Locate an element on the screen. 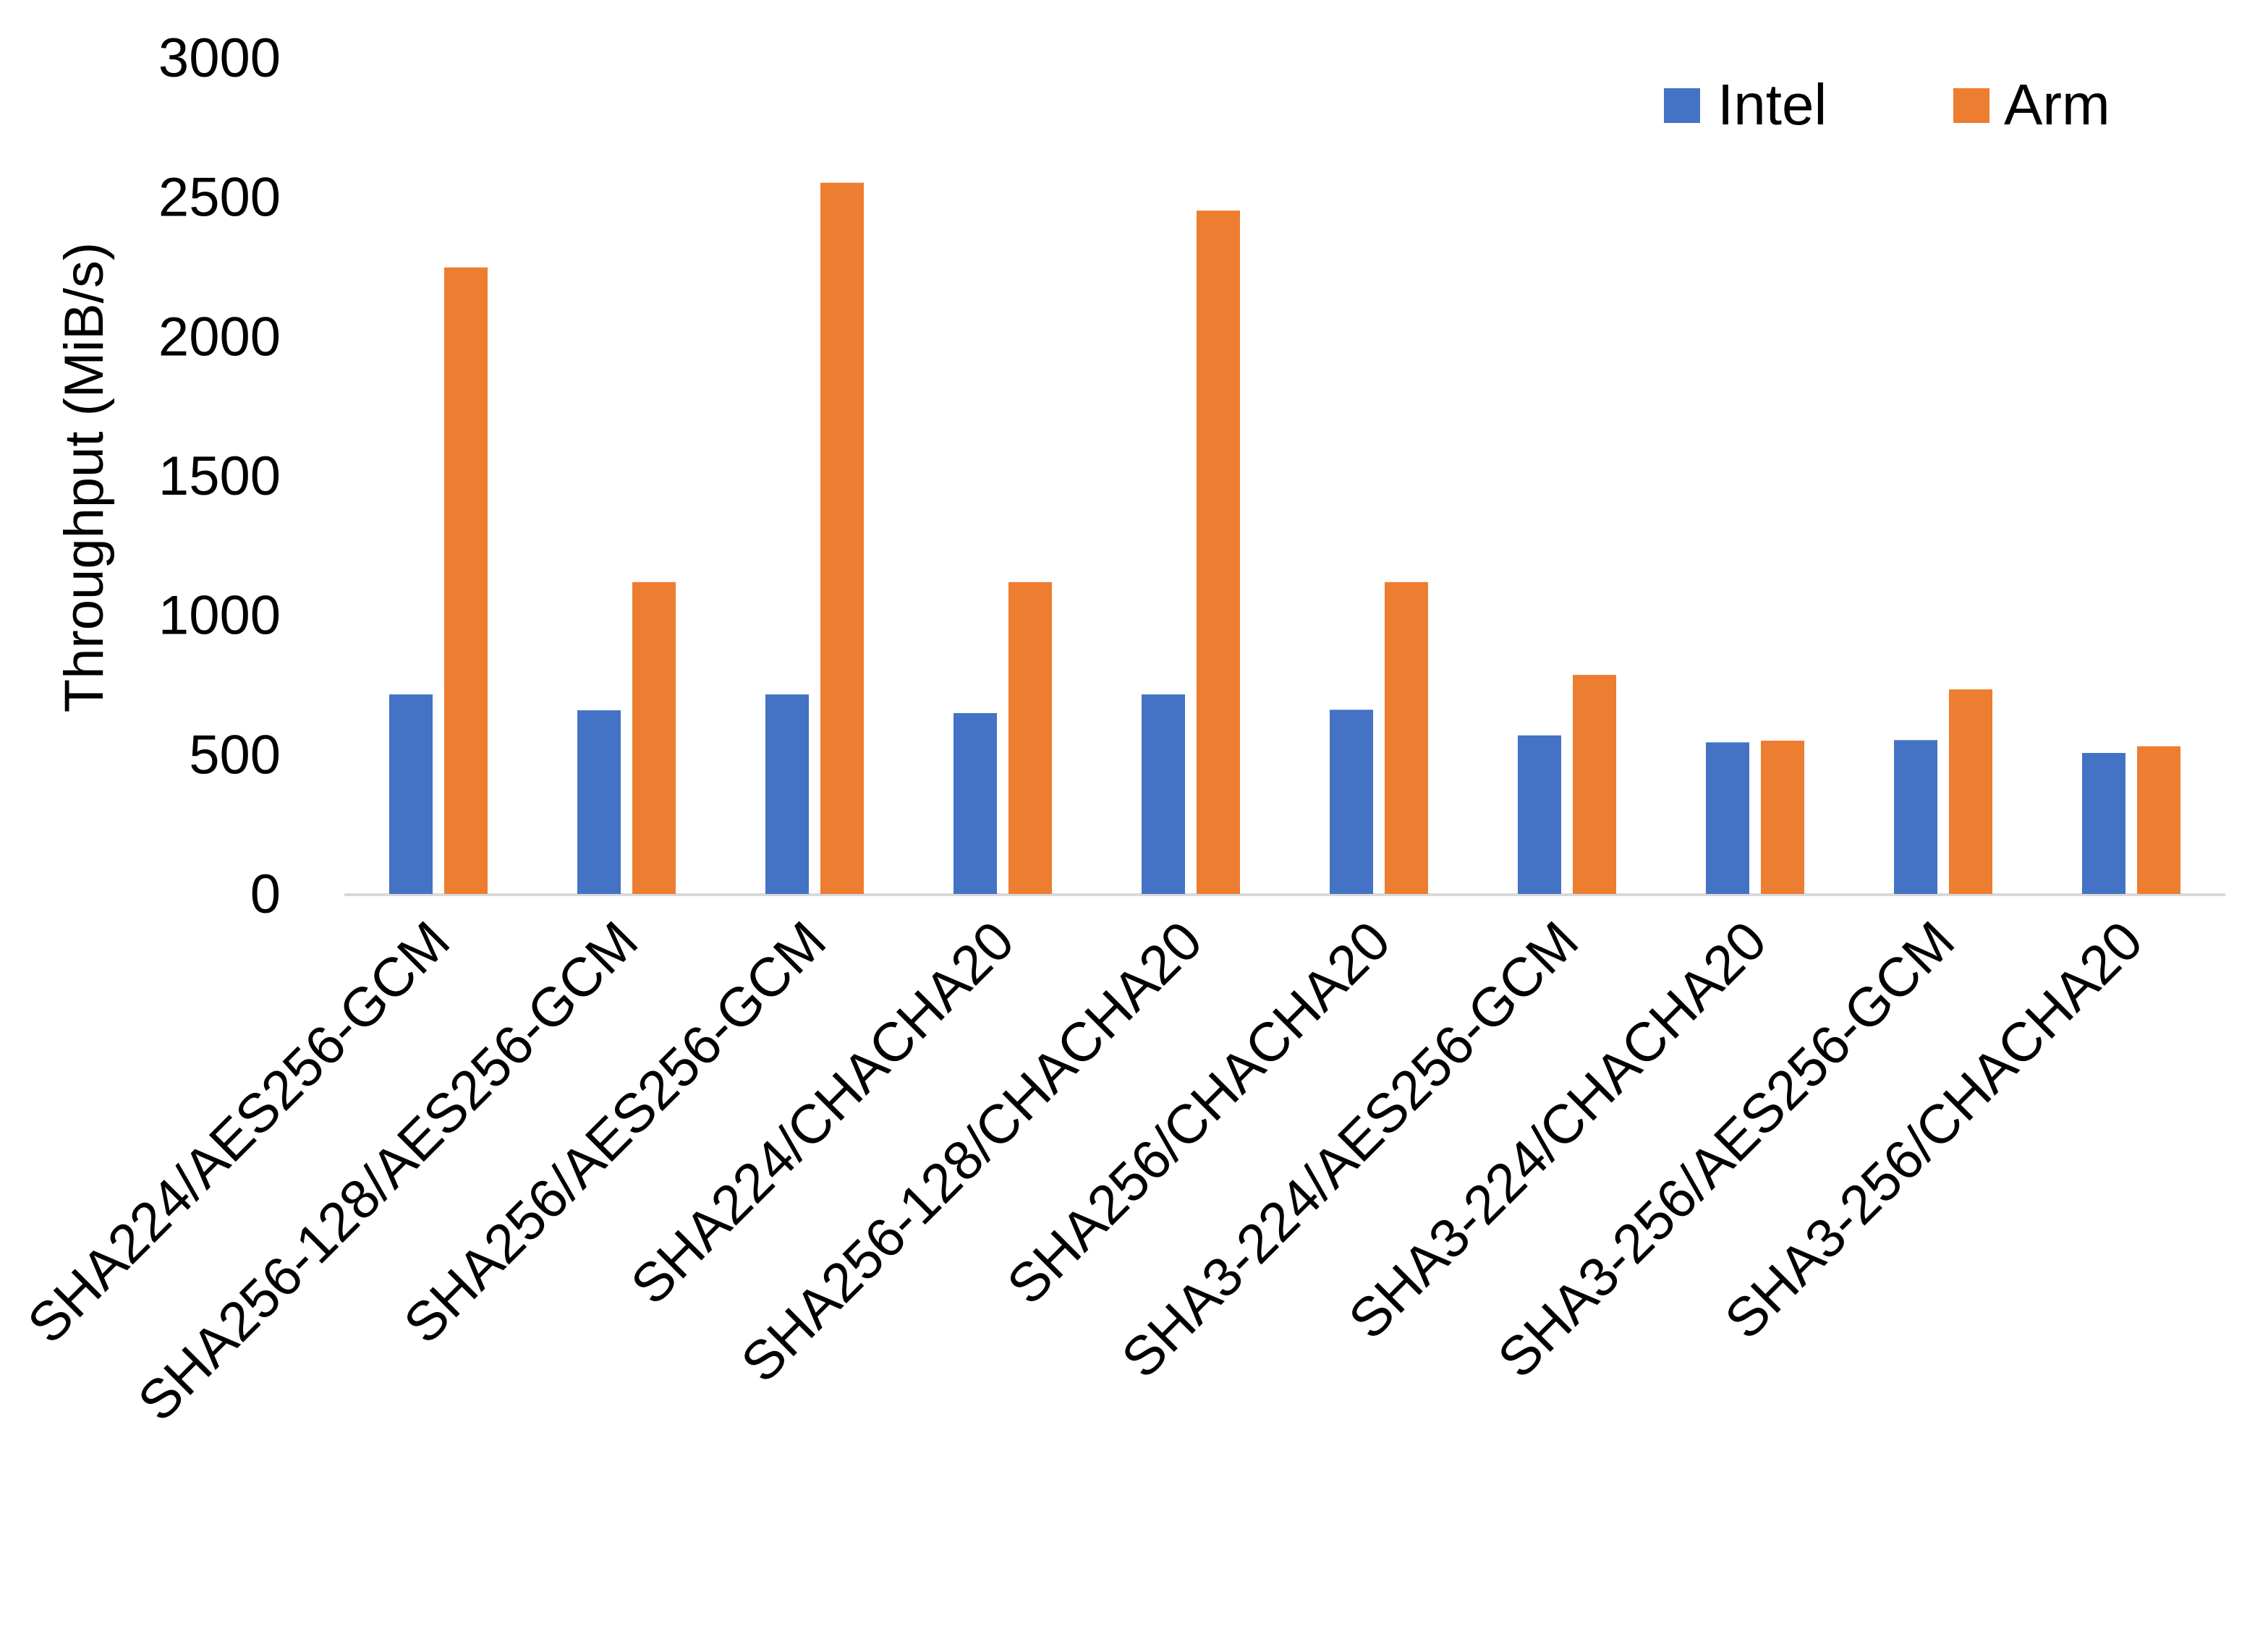  legend: Intel Arm is located at coordinates (1887, 104).